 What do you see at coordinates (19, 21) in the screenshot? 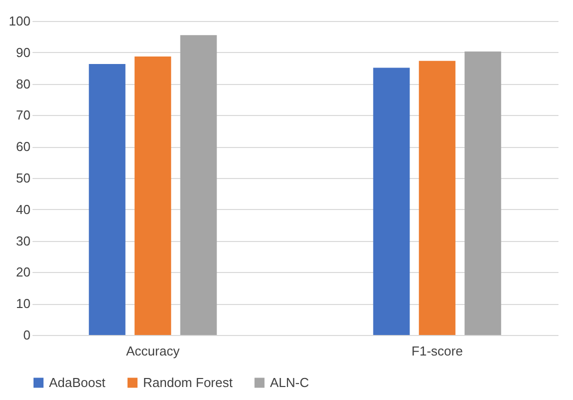
I see `y-tick-label: 100` at bounding box center [19, 21].